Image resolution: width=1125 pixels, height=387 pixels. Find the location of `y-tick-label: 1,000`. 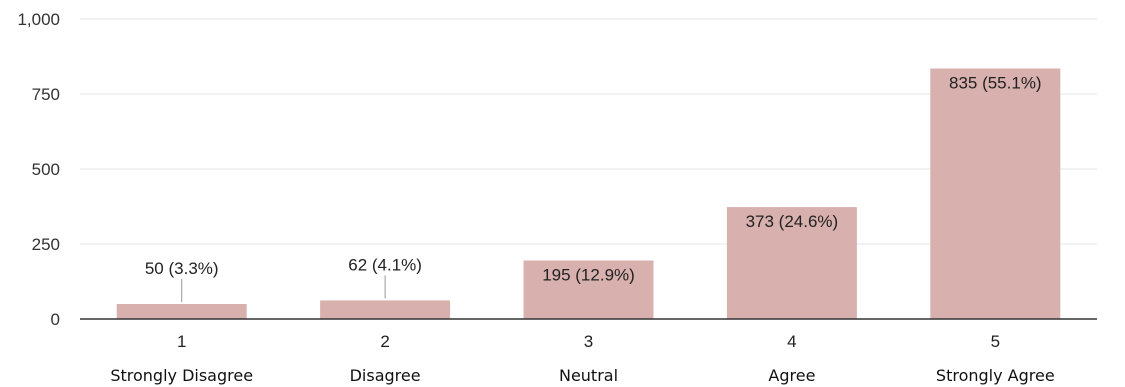

y-tick-label: 1,000 is located at coordinates (38, 19).